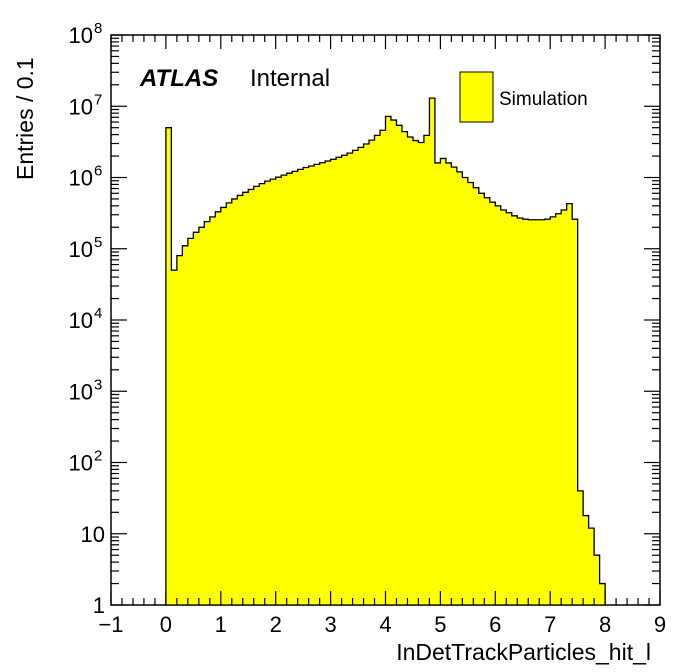 The width and height of the screenshot is (696, 672). I want to click on y-tick-label: 10 5, so click(86, 248).